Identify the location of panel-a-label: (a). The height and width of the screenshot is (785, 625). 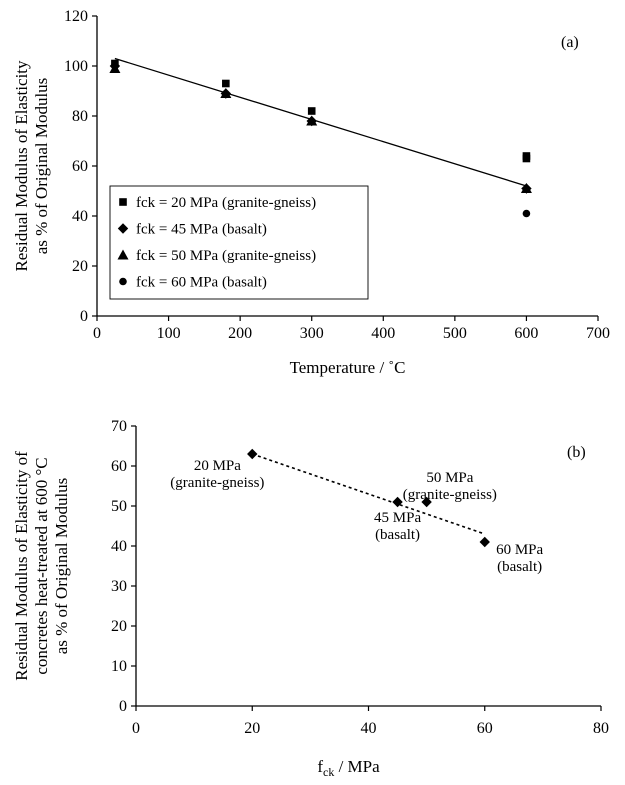
(570, 42).